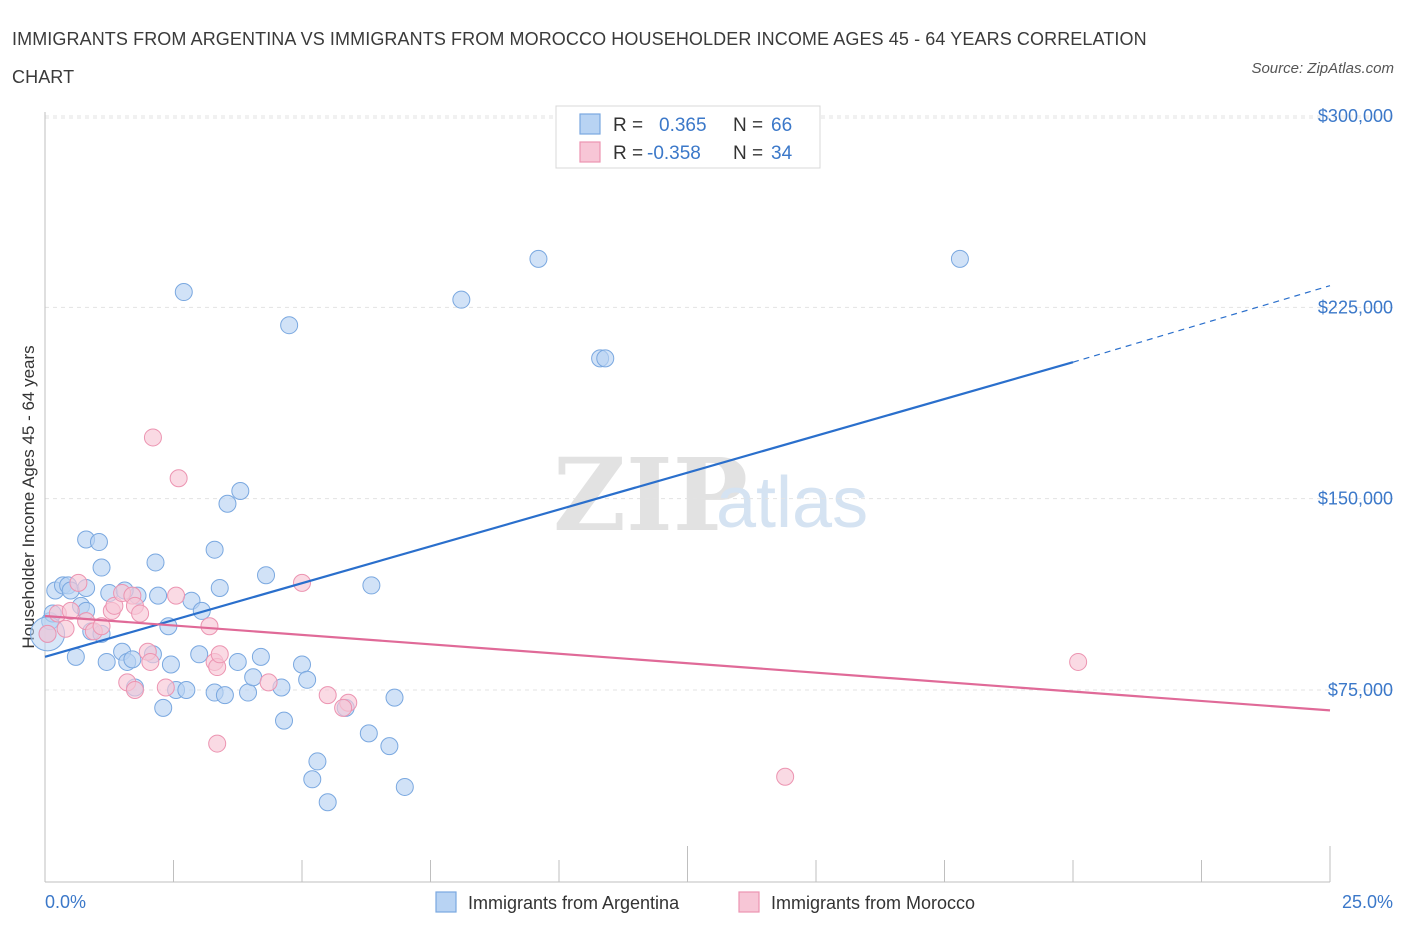  I want to click on legend-r-label-morocco: R =, so click(628, 153).